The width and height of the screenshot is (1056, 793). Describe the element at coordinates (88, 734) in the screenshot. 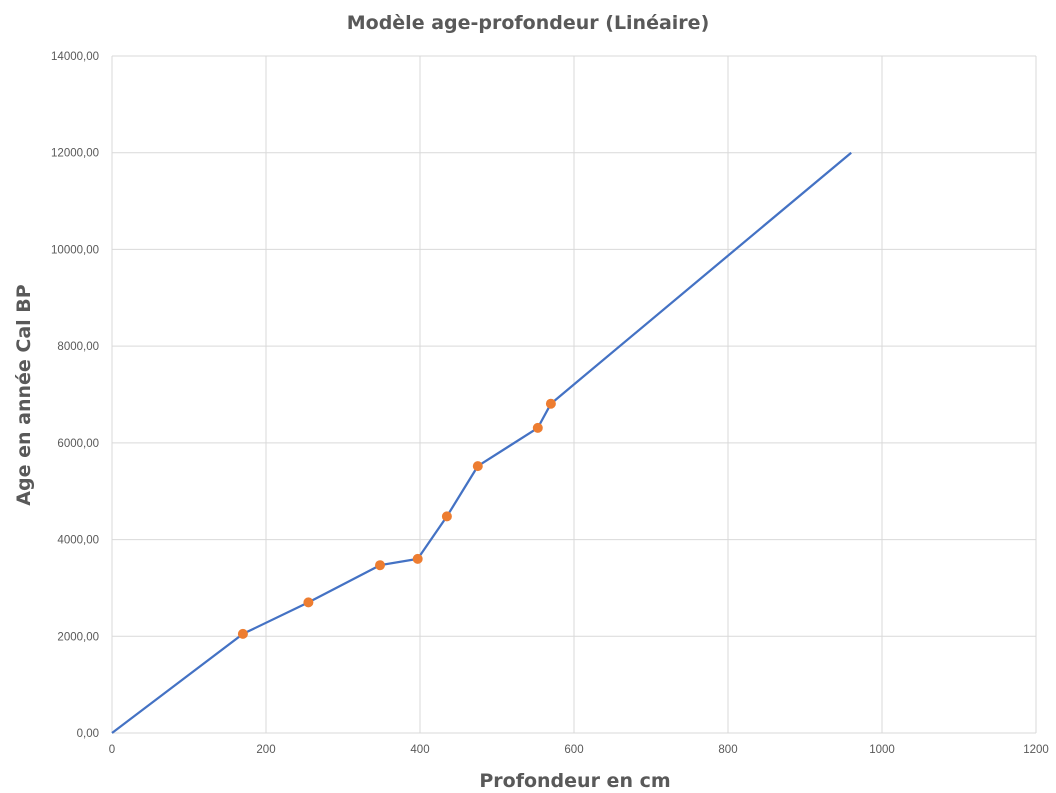

I see `y-tick-label: 0,00` at that location.